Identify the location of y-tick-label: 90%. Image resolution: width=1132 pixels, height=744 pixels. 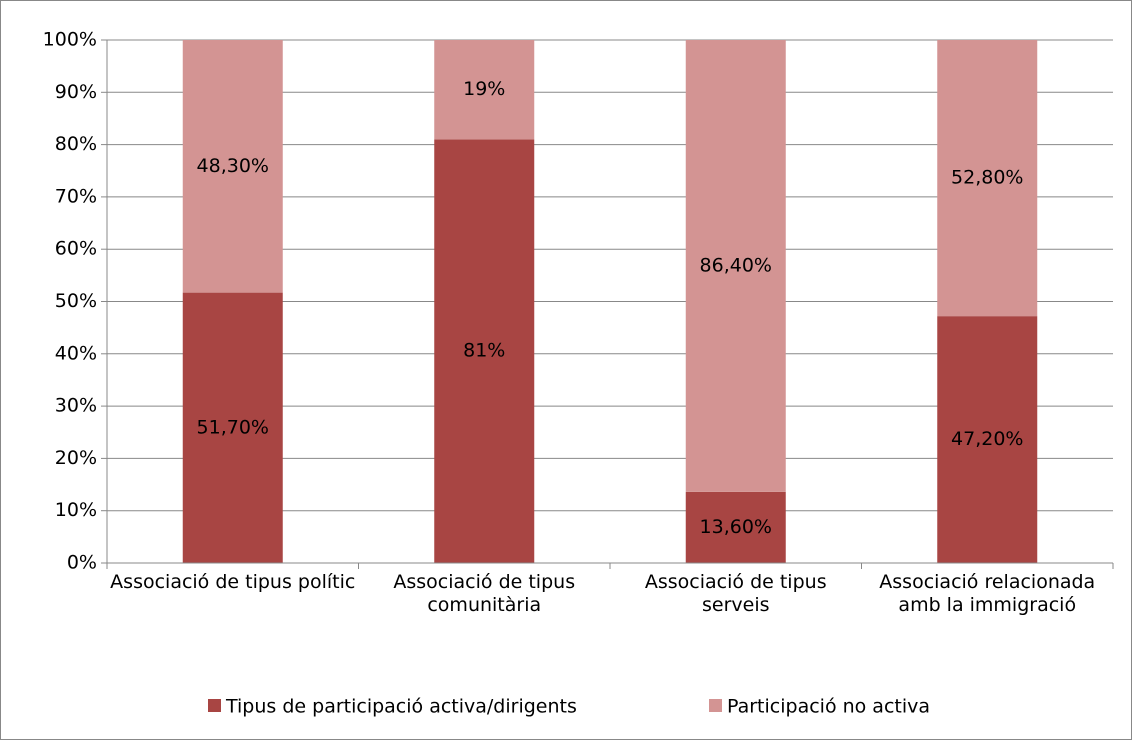
(76, 92).